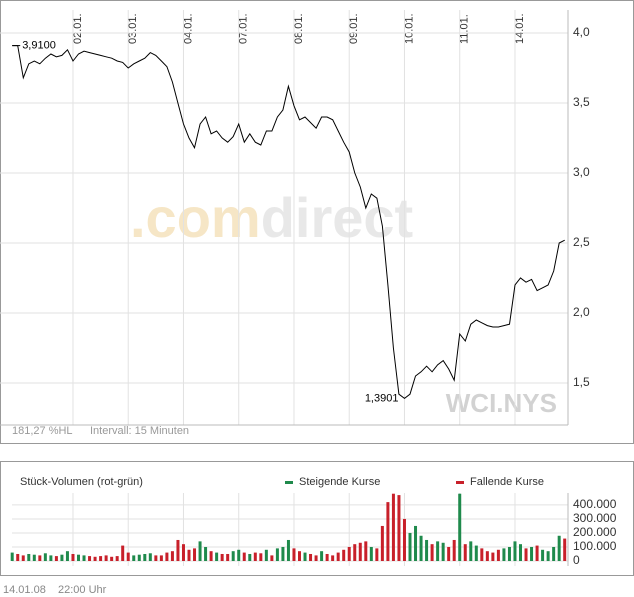 This screenshot has height=597, width=634. Describe the element at coordinates (81, 482) in the screenshot. I see `volume-title: Stück-Volumen (rot-grün)` at that location.